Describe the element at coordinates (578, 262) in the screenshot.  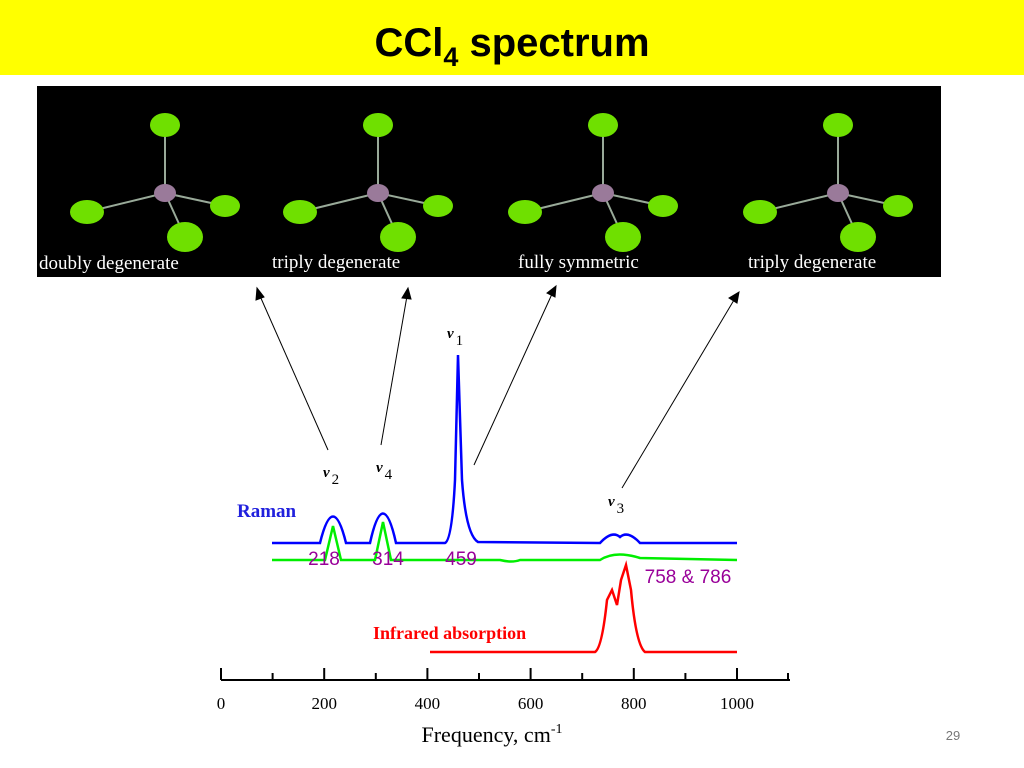
I see `mode-label: fully symmetric` at that location.